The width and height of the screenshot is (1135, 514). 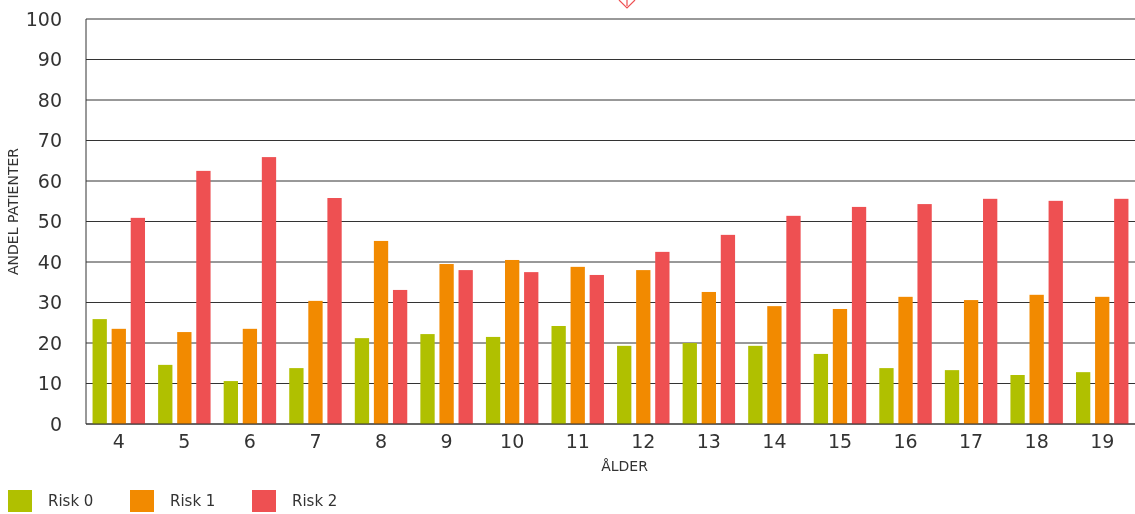 I want to click on y-tick-label: 0, so click(x=55, y=423).